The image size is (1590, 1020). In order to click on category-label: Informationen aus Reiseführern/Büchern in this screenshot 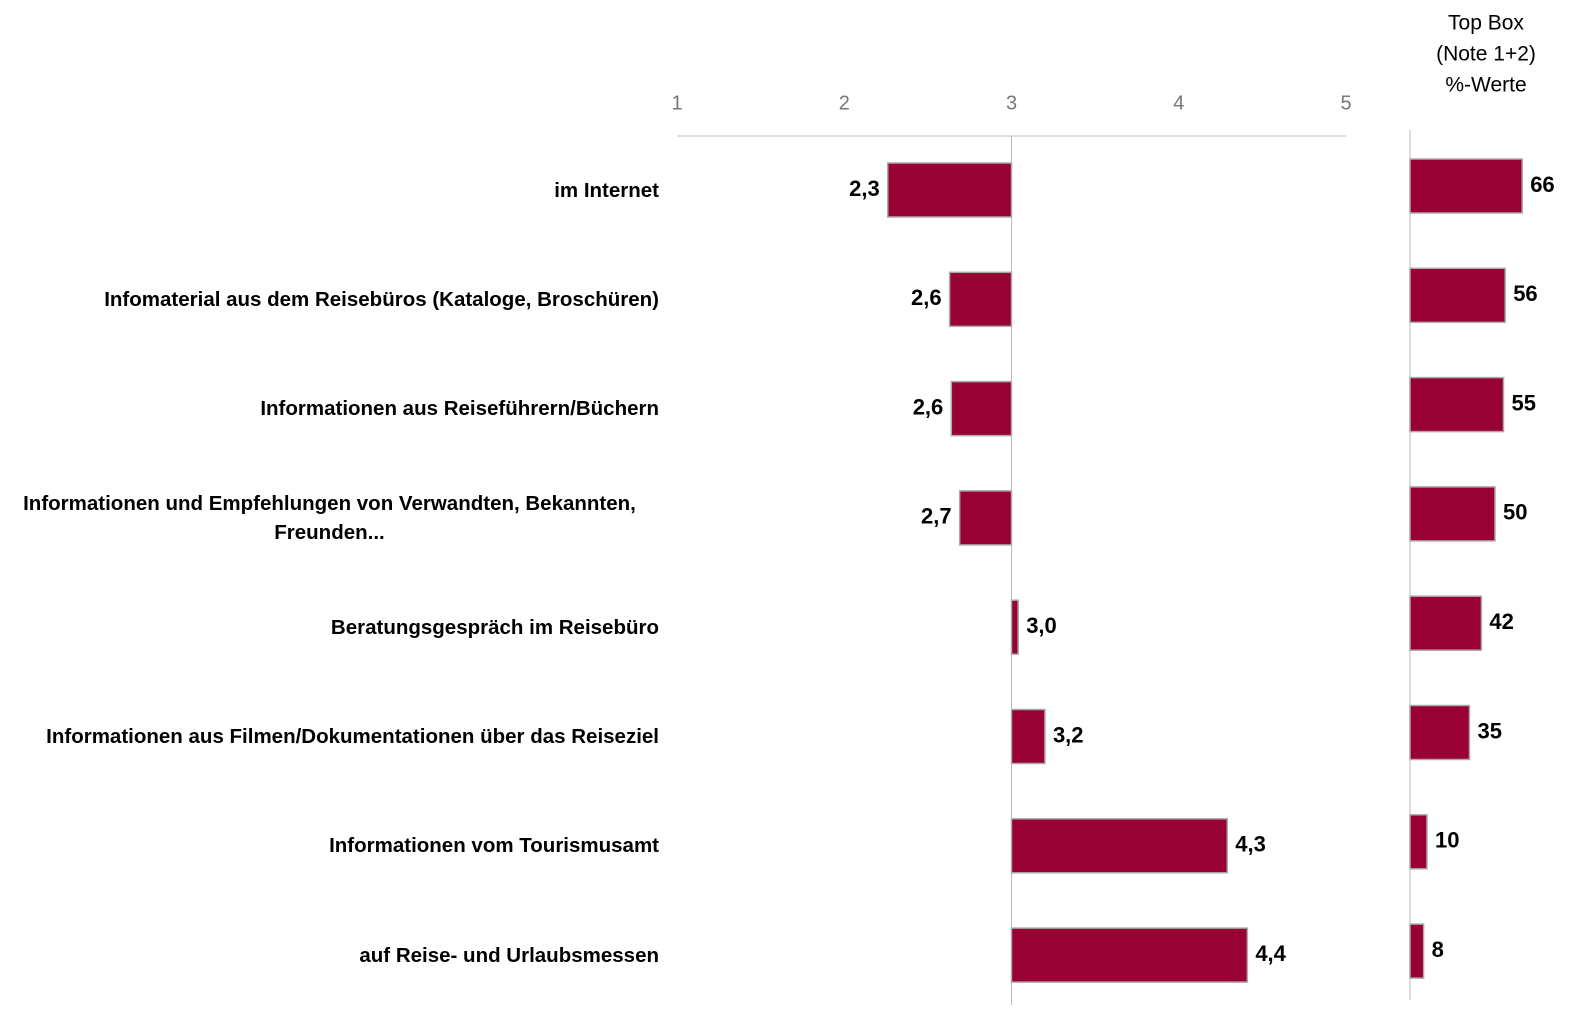, I will do `click(459, 409)`.